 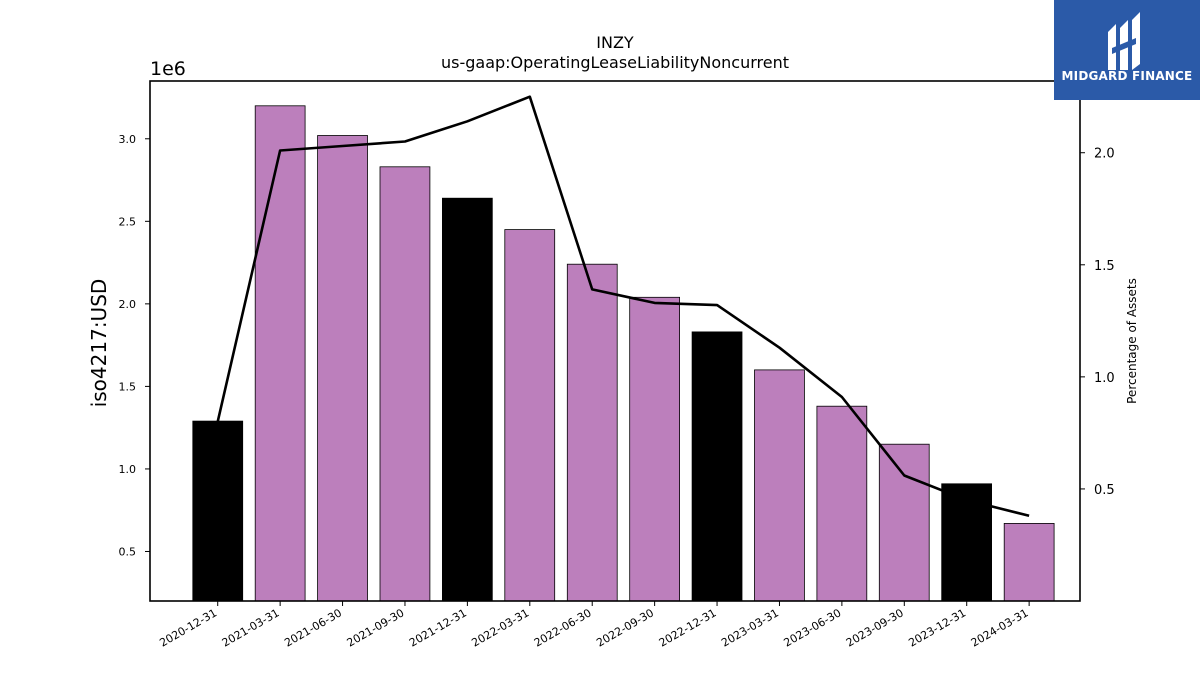 What do you see at coordinates (500, 627) in the screenshot?
I see `x-tick-label-2022-03-31: 2022-03-31` at bounding box center [500, 627].